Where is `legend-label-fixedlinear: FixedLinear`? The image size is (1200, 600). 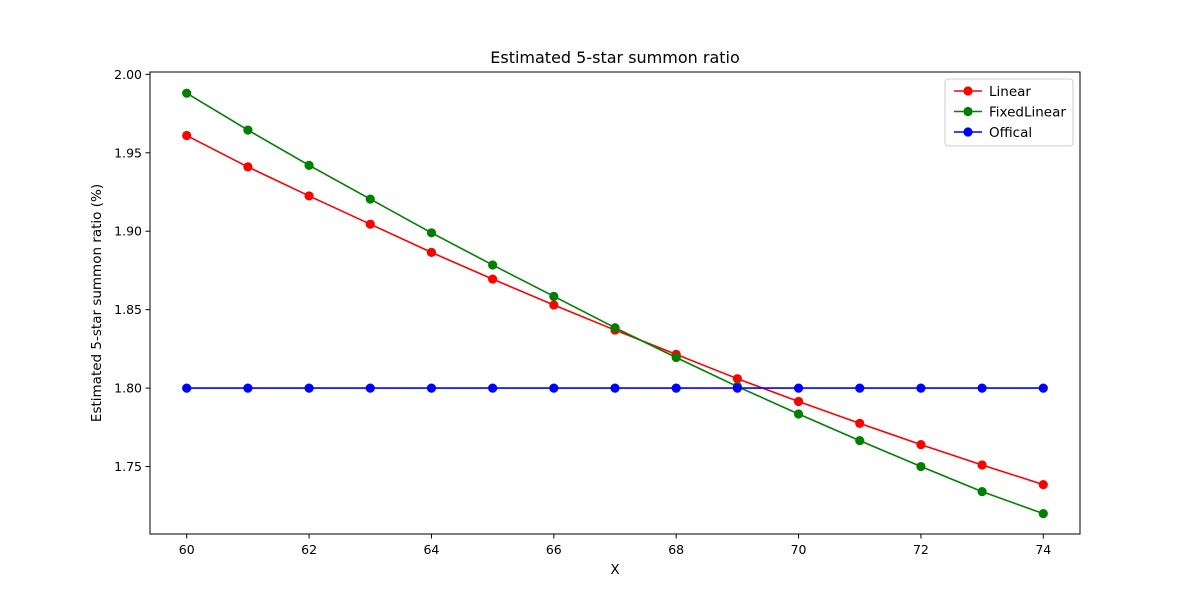 legend-label-fixedlinear: FixedLinear is located at coordinates (1027, 113).